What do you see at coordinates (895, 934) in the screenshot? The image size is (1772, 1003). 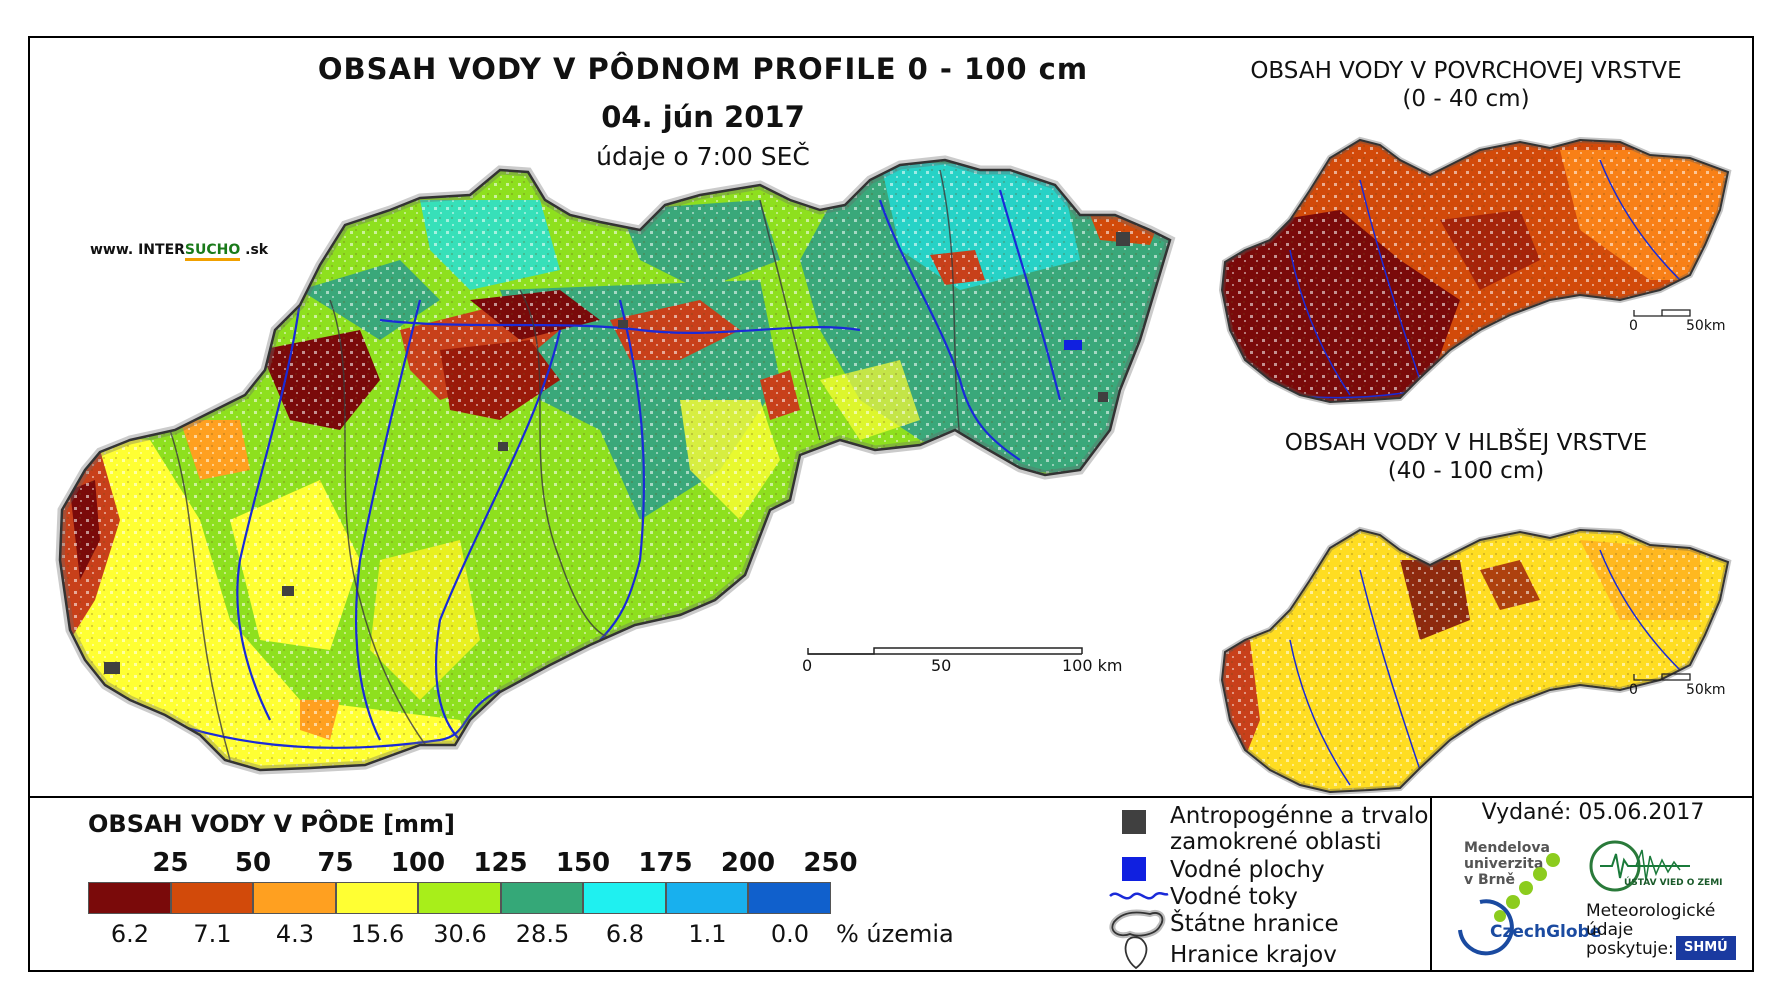 I see `legend-percent-unit: % územia` at bounding box center [895, 934].